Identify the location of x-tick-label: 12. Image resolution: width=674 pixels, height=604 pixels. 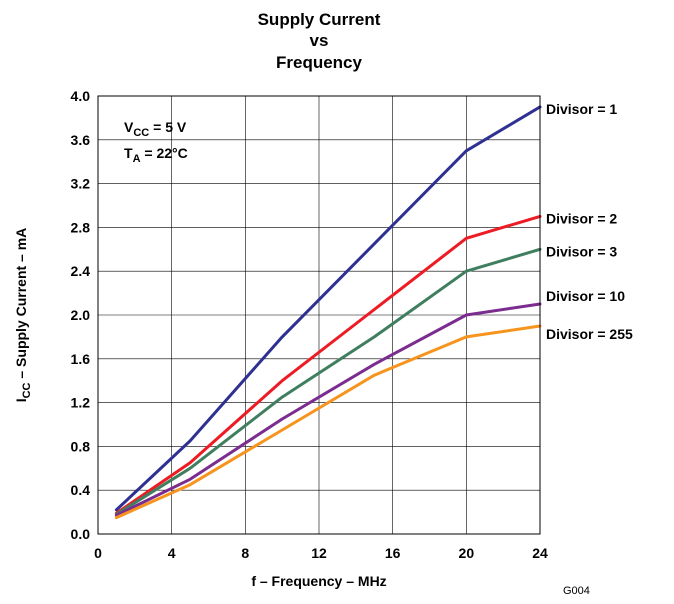
(319, 553).